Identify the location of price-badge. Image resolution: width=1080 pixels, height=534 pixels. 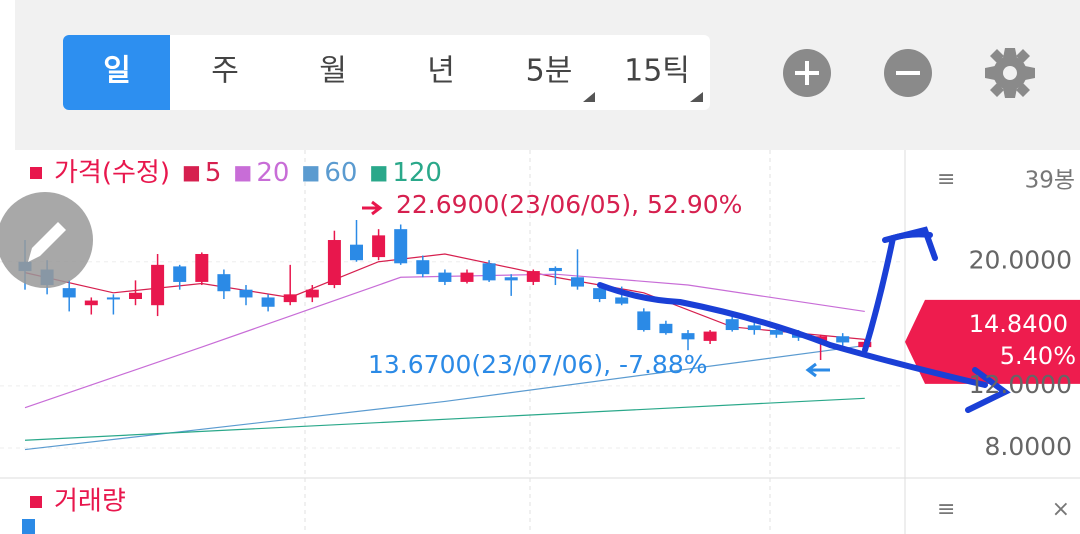
(992, 341).